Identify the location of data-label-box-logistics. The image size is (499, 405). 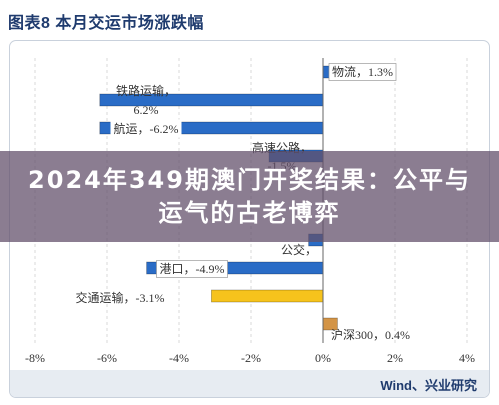
(362, 72).